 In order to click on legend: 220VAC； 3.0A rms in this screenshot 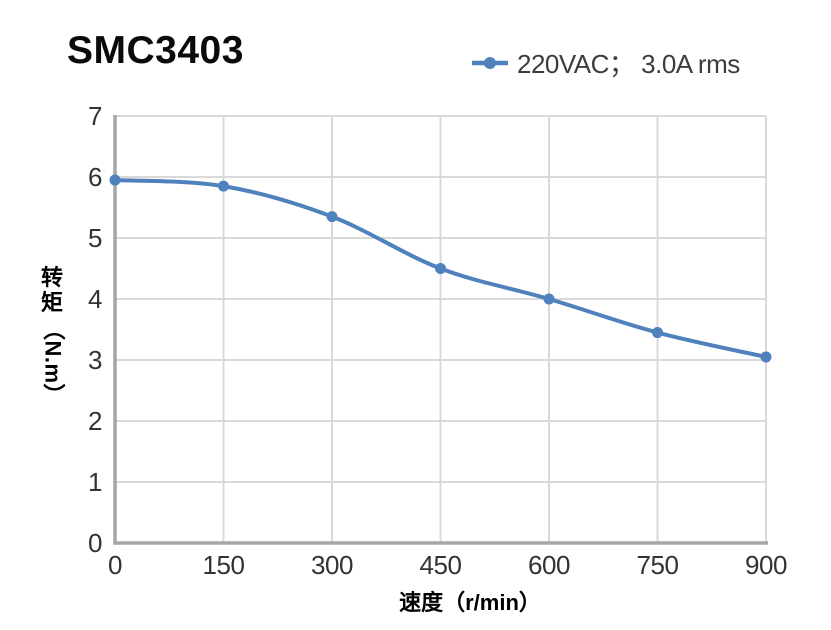, I will do `click(606, 62)`.